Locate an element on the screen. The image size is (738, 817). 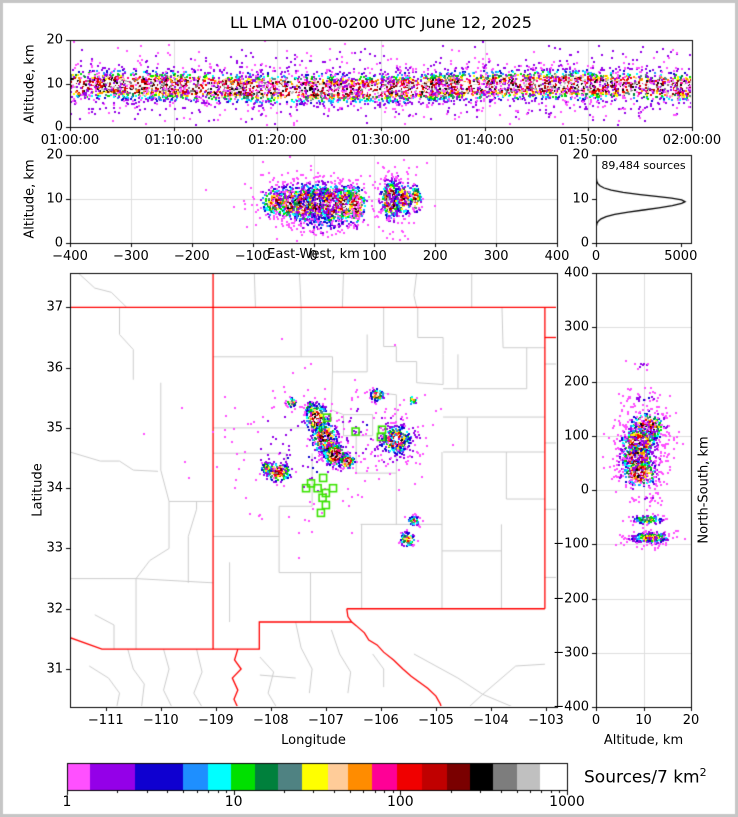
ns-height-y-tick-label: 200 is located at coordinates (576, 381).